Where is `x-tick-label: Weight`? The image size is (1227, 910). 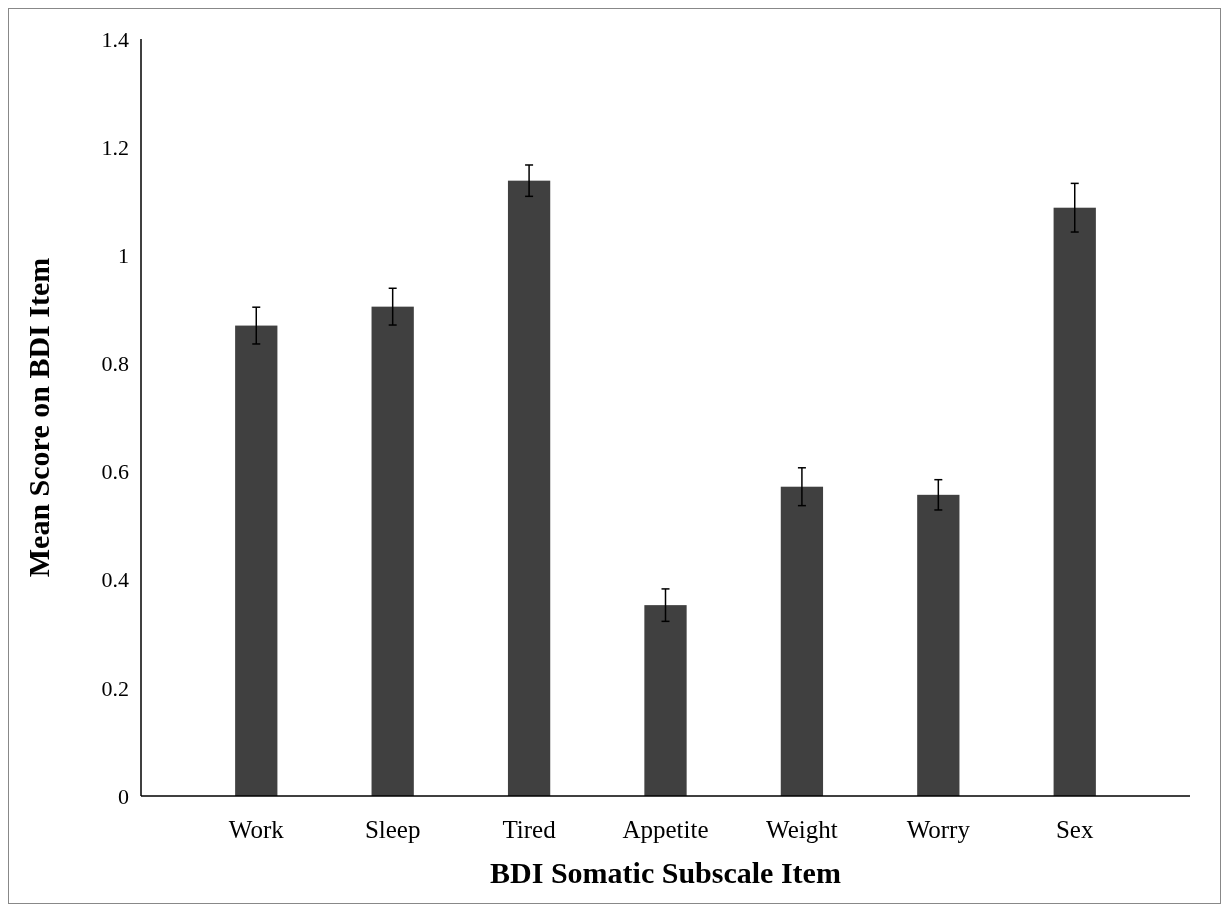 x-tick-label: Weight is located at coordinates (802, 829).